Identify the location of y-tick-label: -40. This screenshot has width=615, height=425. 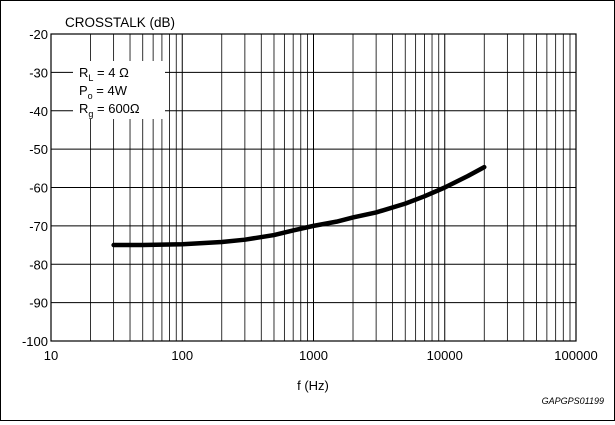
(38, 111).